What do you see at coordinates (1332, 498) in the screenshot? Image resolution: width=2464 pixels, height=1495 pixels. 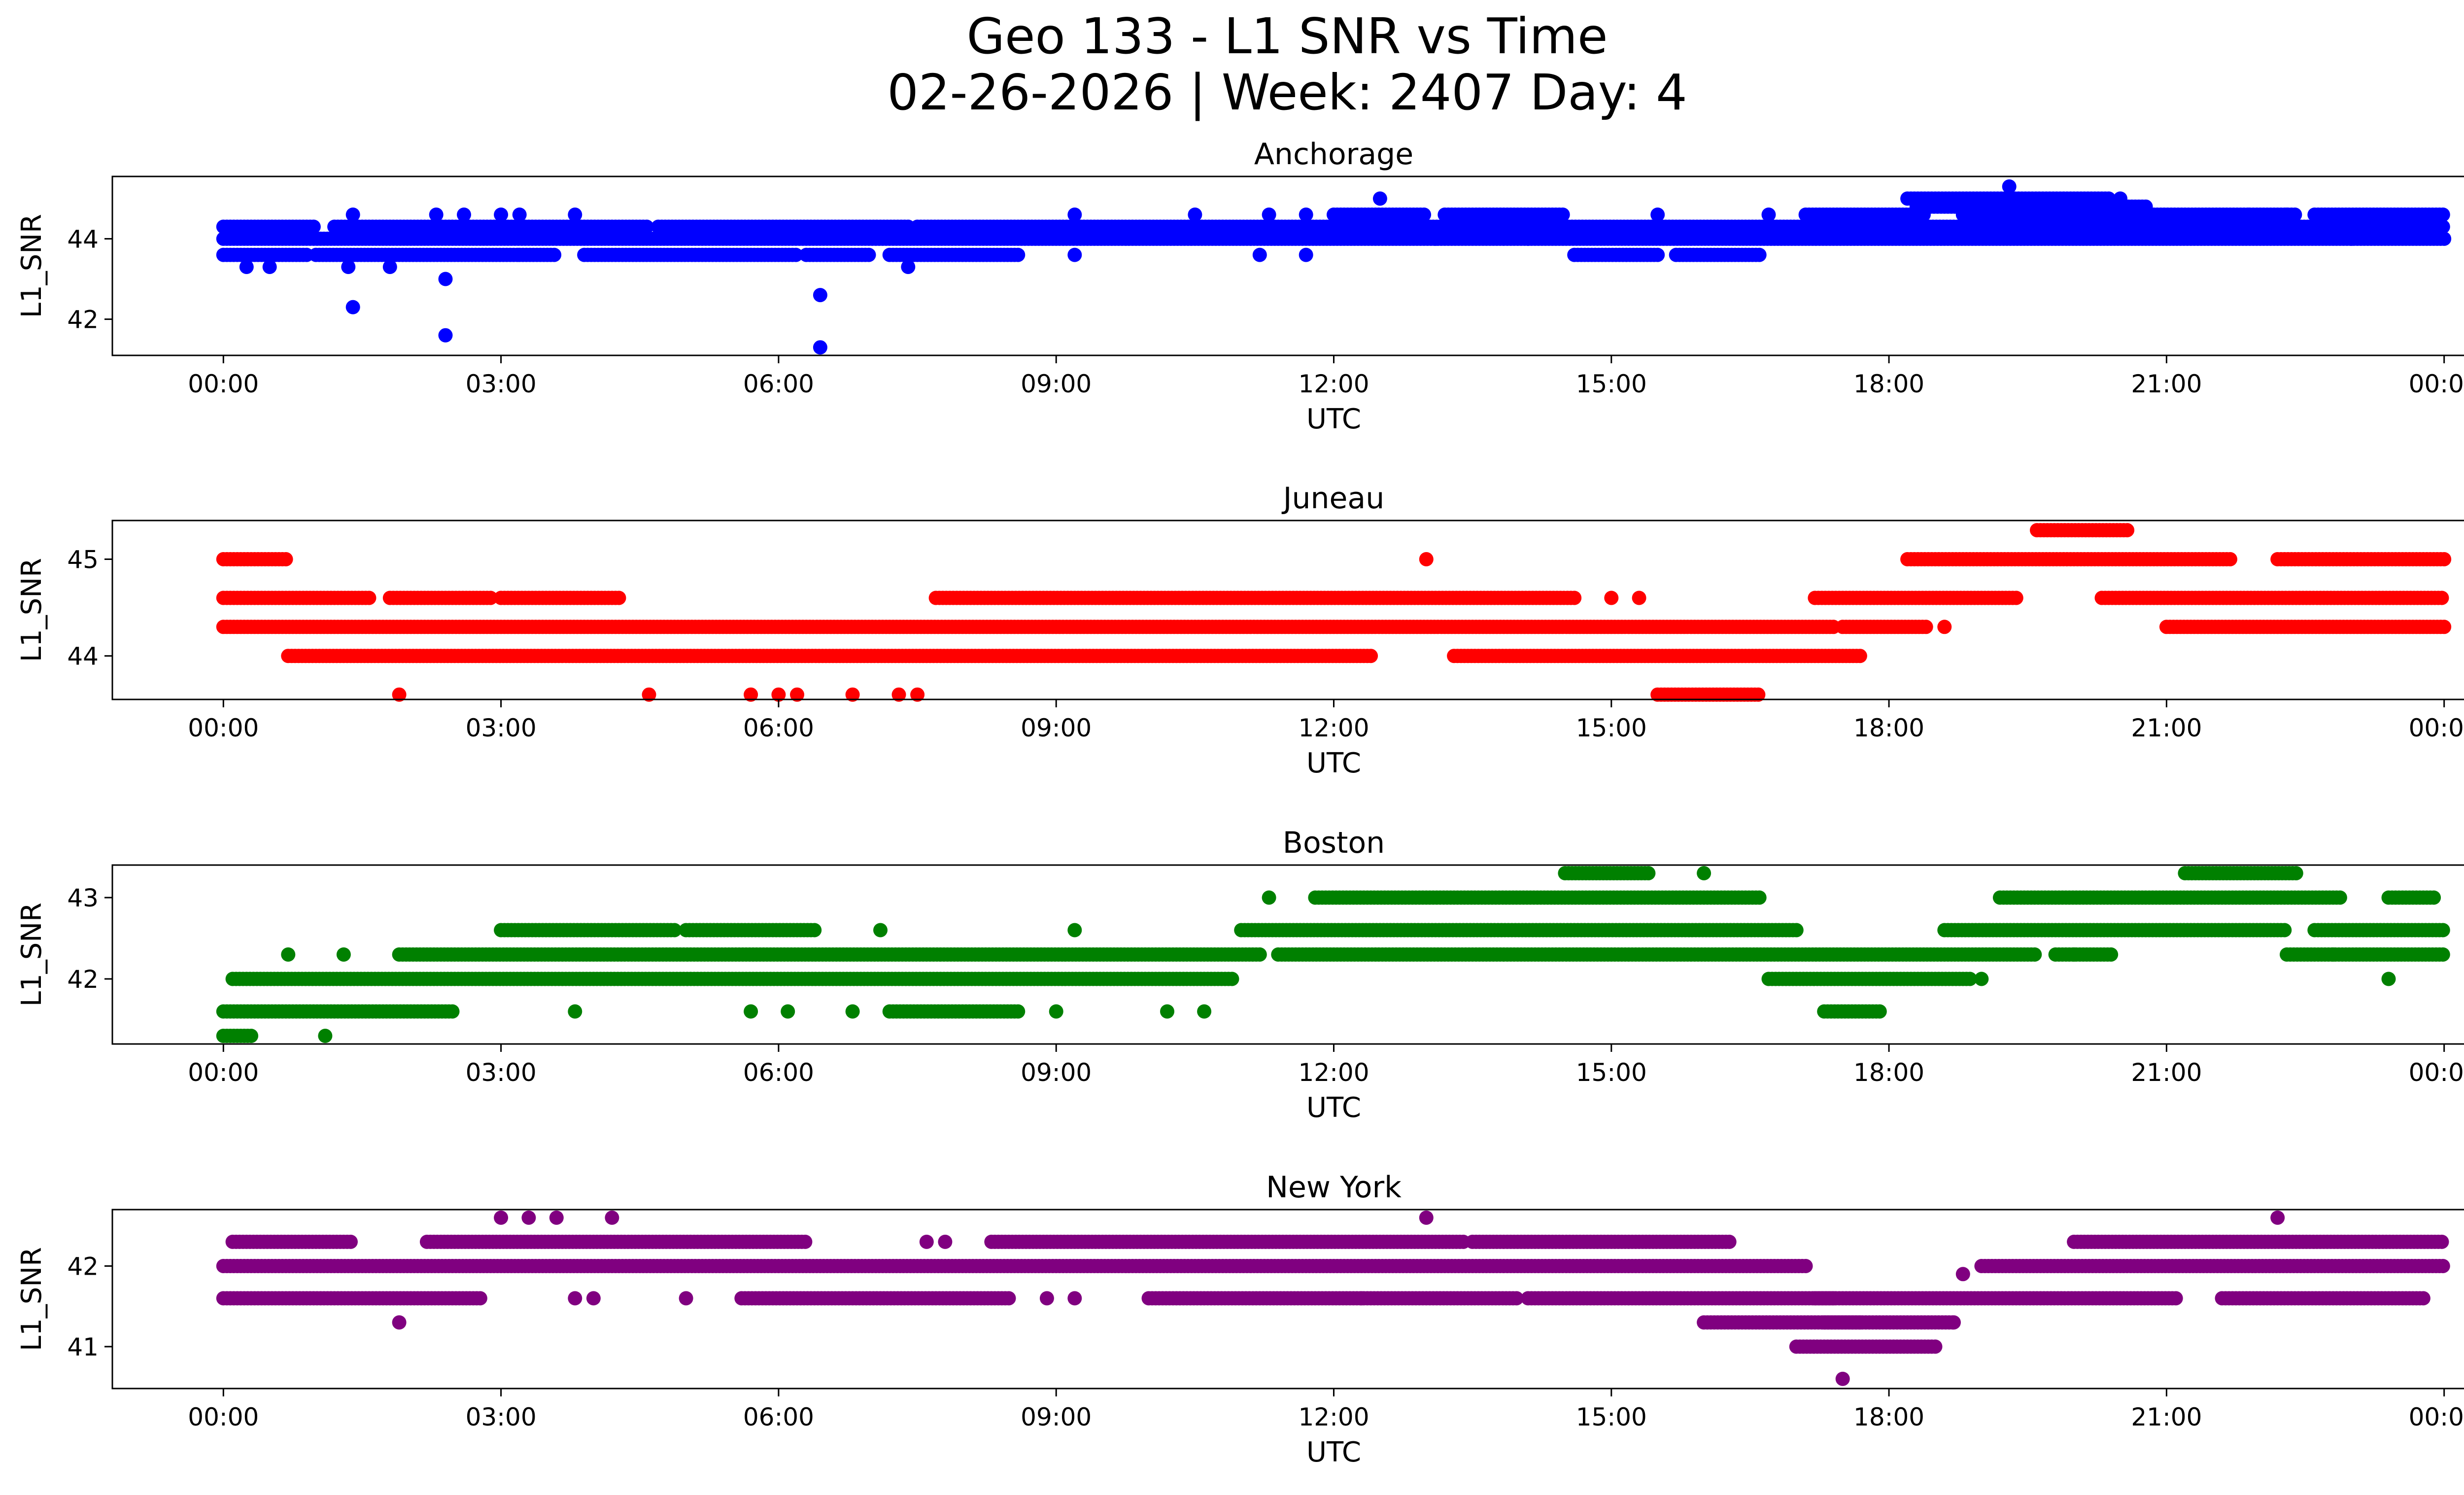 I see `subplot-title: Juneau` at bounding box center [1332, 498].